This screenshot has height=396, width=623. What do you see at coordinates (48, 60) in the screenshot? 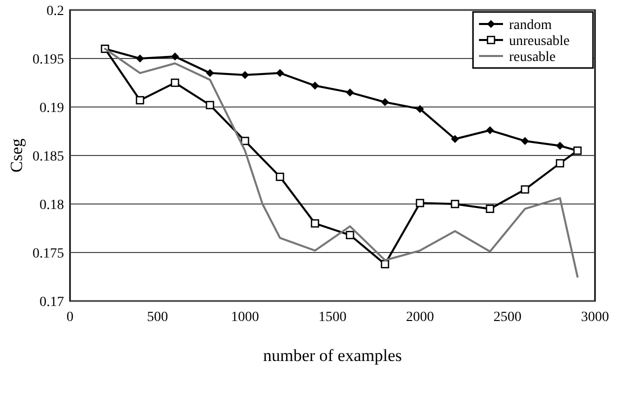
I see `y-tick-label: 0.195` at bounding box center [48, 60].